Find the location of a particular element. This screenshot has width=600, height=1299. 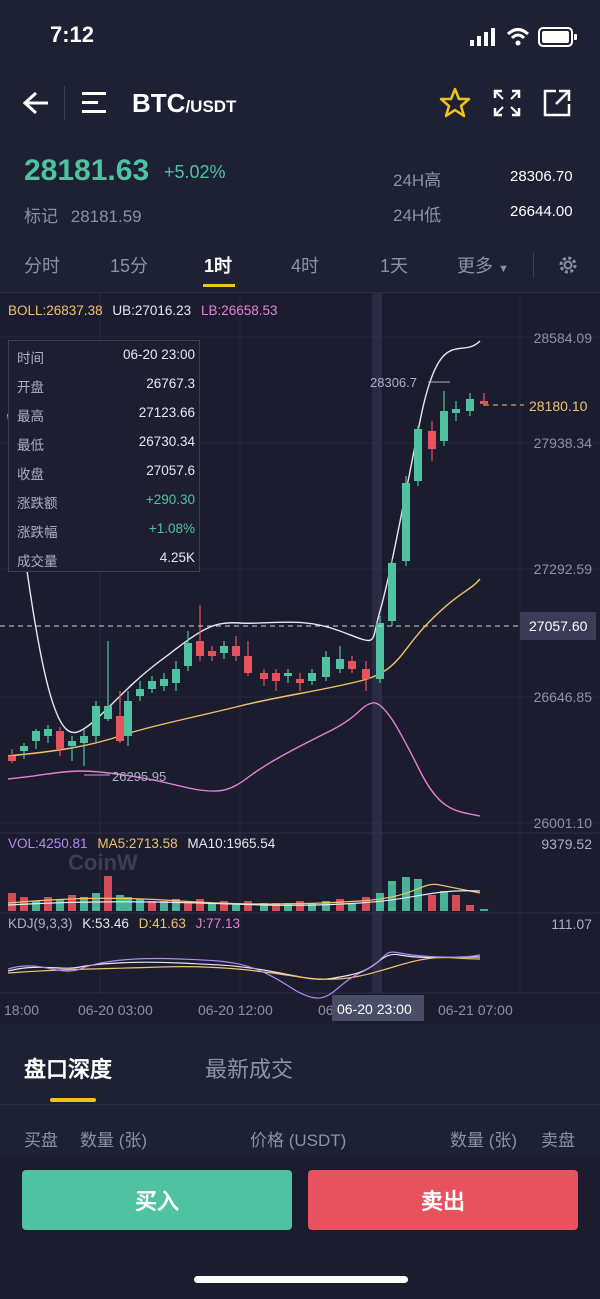

tab-interval-1h: 1时 is located at coordinates (218, 266).